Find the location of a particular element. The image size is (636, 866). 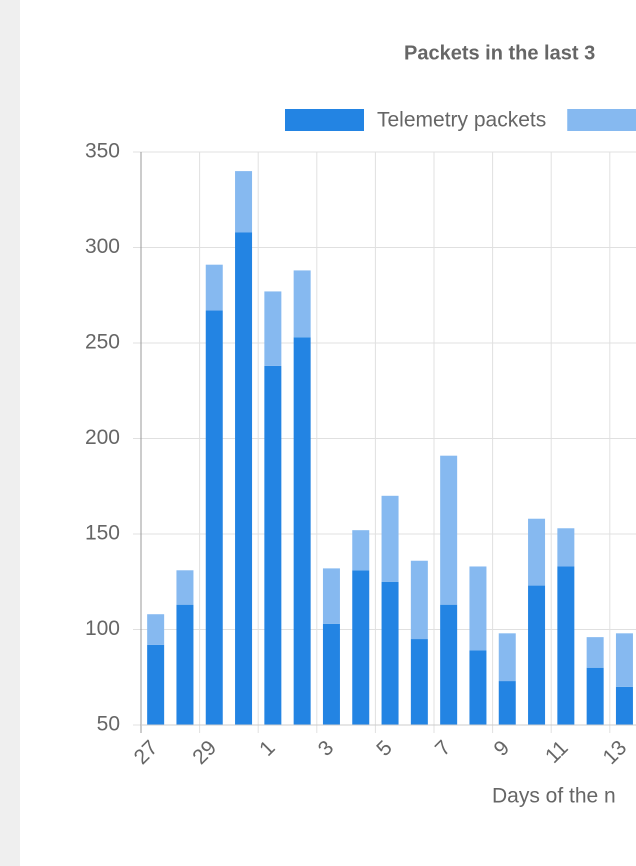

y-tick-label: 200 is located at coordinates (102, 437).